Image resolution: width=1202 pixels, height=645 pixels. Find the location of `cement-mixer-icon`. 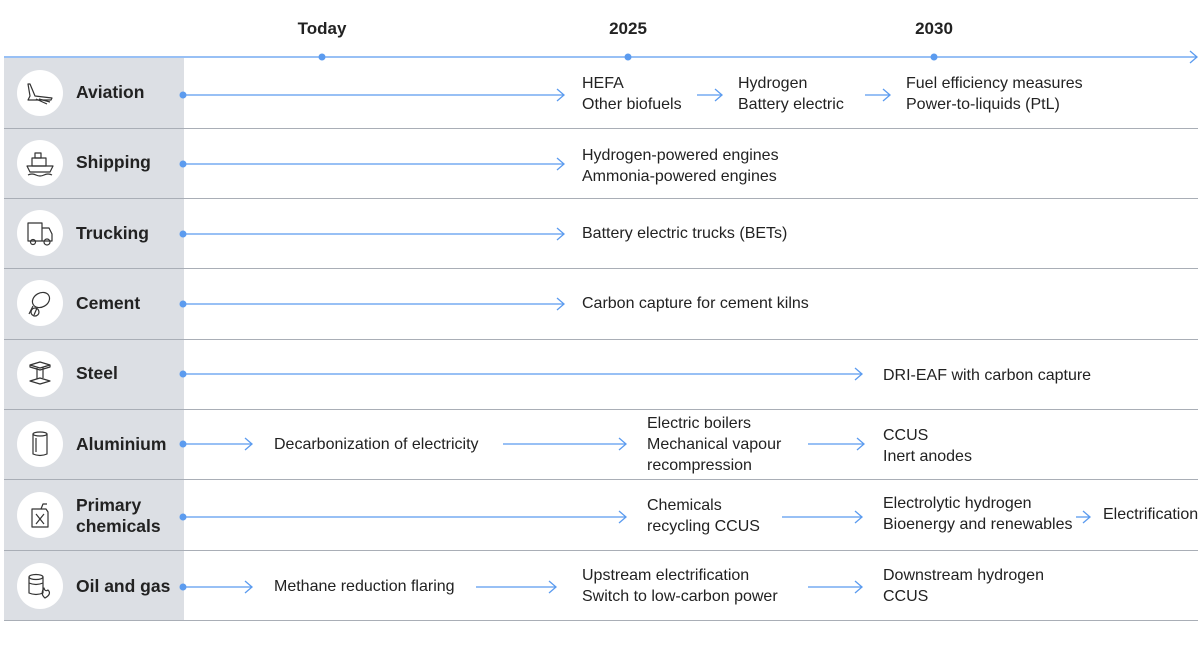

cement-mixer-icon is located at coordinates (40, 303).